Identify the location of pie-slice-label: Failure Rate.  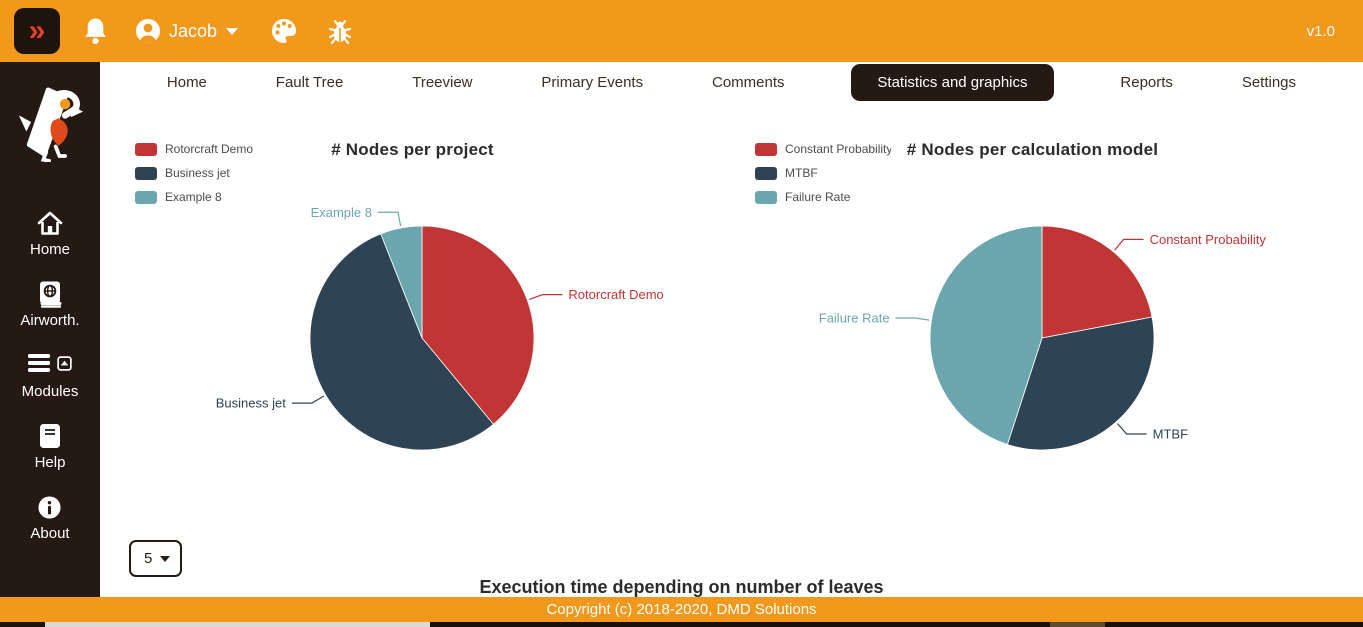
(854, 317).